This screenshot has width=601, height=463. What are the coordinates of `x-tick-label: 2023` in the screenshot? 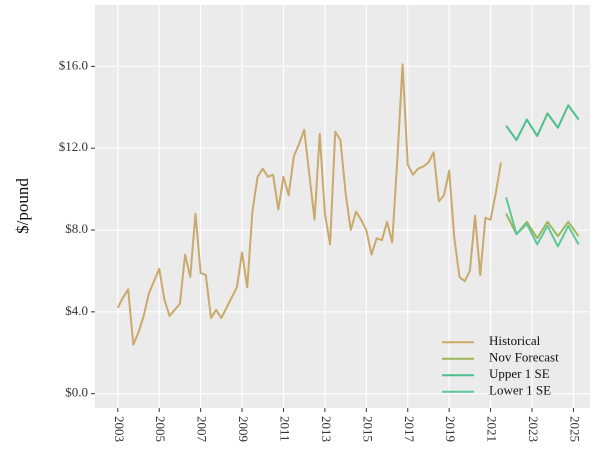 It's located at (533, 429).